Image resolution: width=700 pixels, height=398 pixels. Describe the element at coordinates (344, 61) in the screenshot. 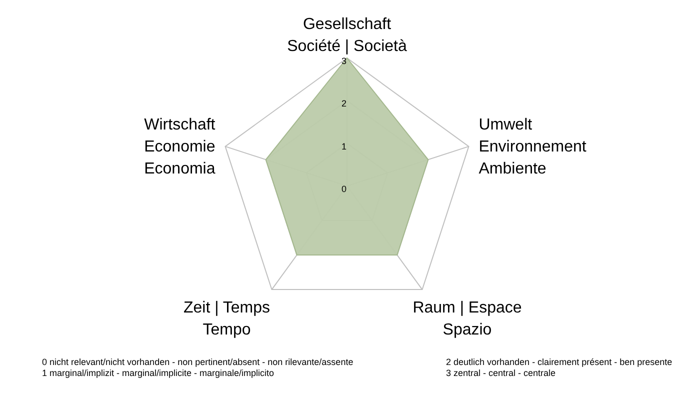

I see `y-tick-label: 3` at that location.